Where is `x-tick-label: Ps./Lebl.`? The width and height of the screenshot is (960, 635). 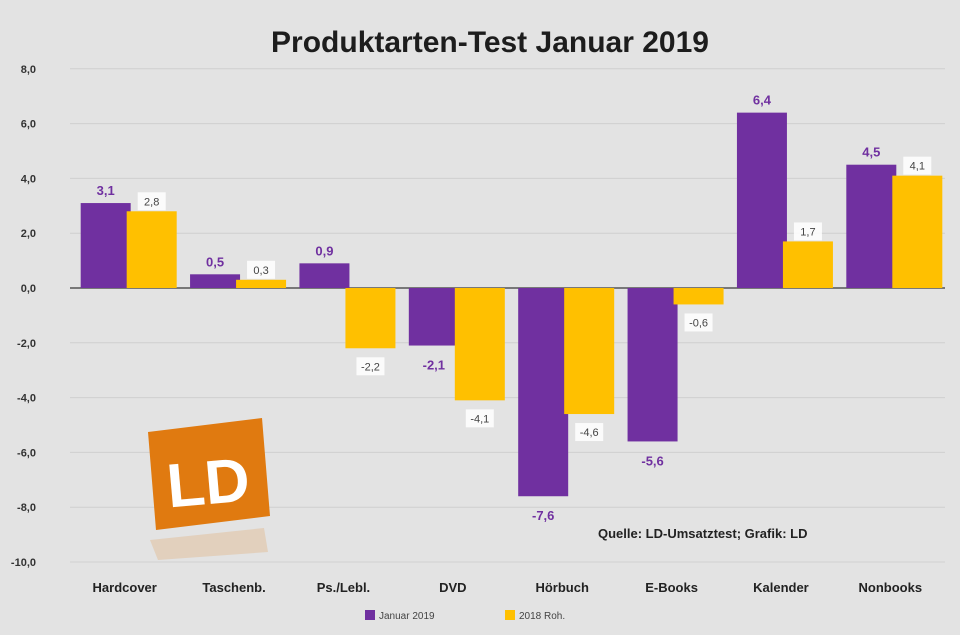 x-tick-label: Ps./Lebl. is located at coordinates (343, 587).